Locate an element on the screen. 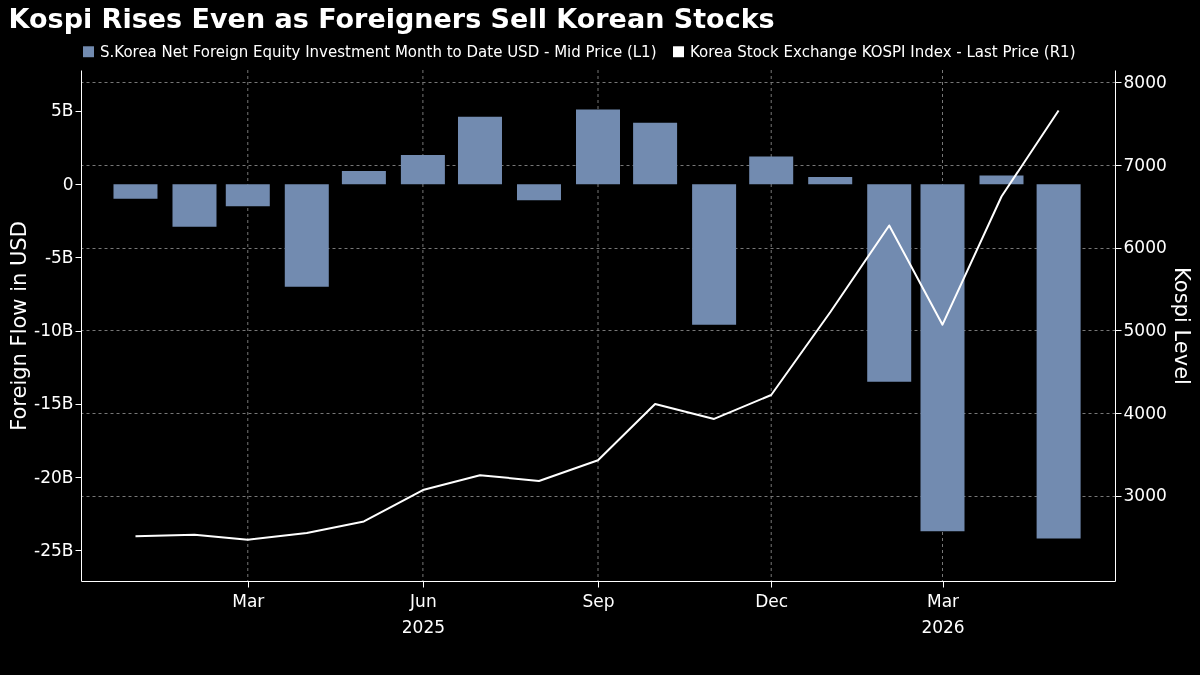 The width and height of the screenshot is (1200, 675). y2-tick-label: 8000 is located at coordinates (1145, 81).